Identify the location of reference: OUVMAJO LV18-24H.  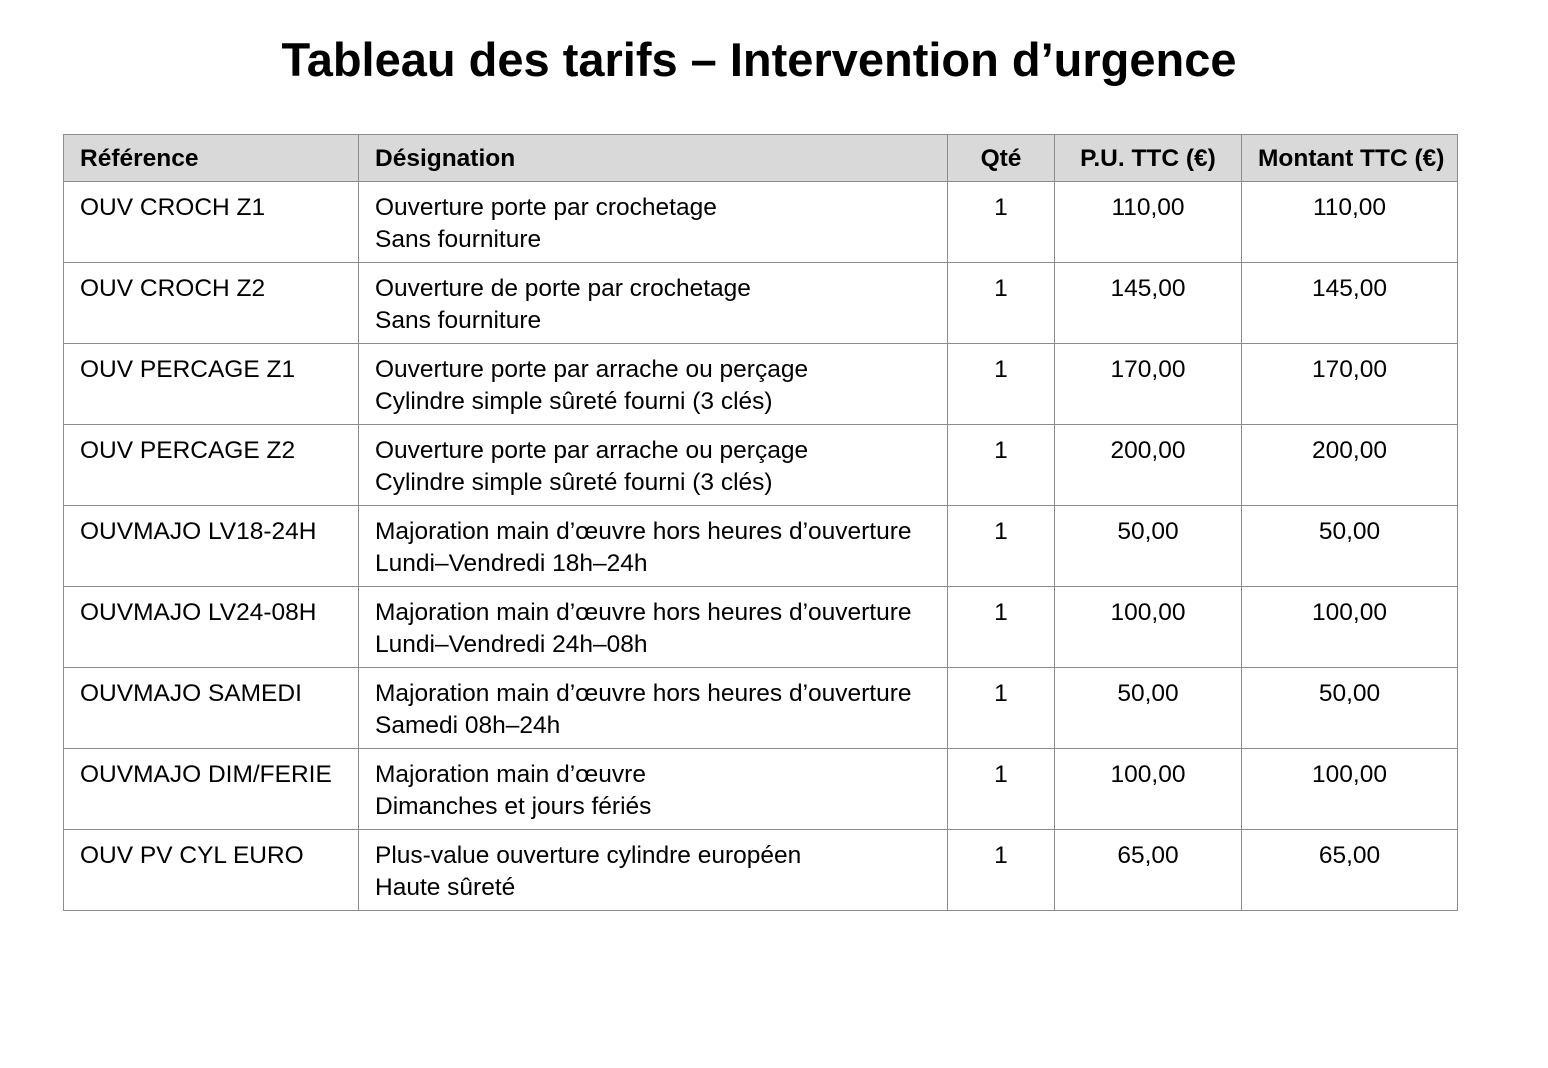
(211, 546).